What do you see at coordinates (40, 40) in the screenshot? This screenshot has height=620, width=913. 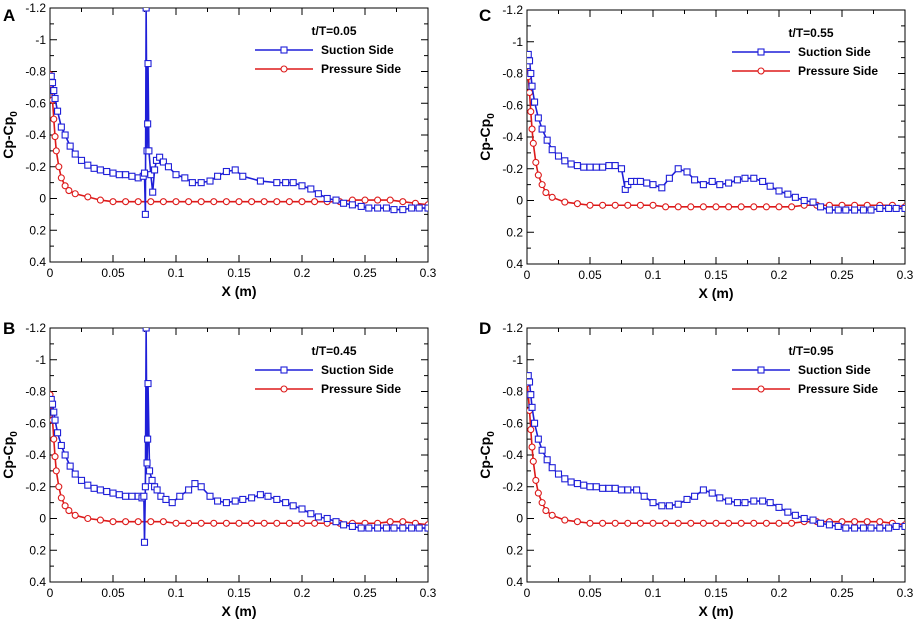 I see `y-tick-label: -1` at bounding box center [40, 40].